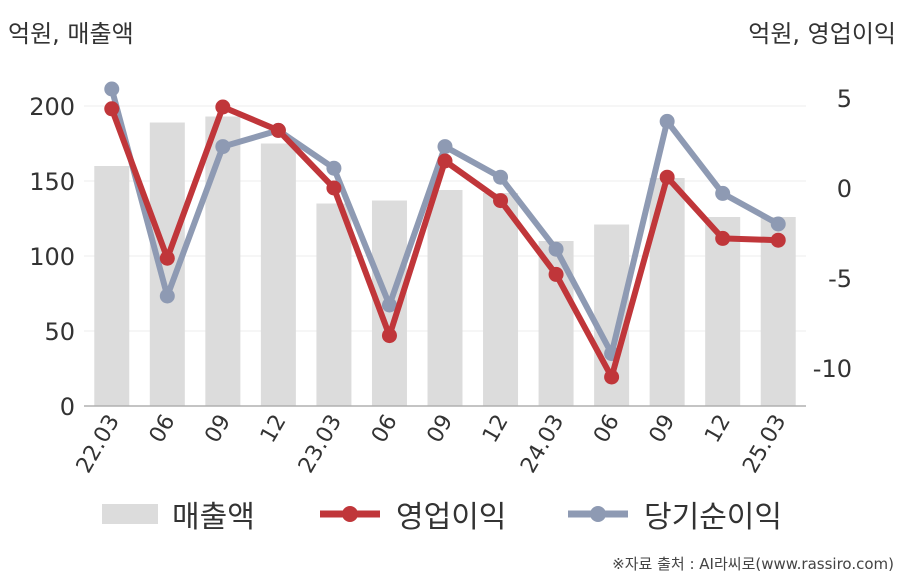  I want to click on legend-label-net-income: 당기순이익, so click(713, 517).